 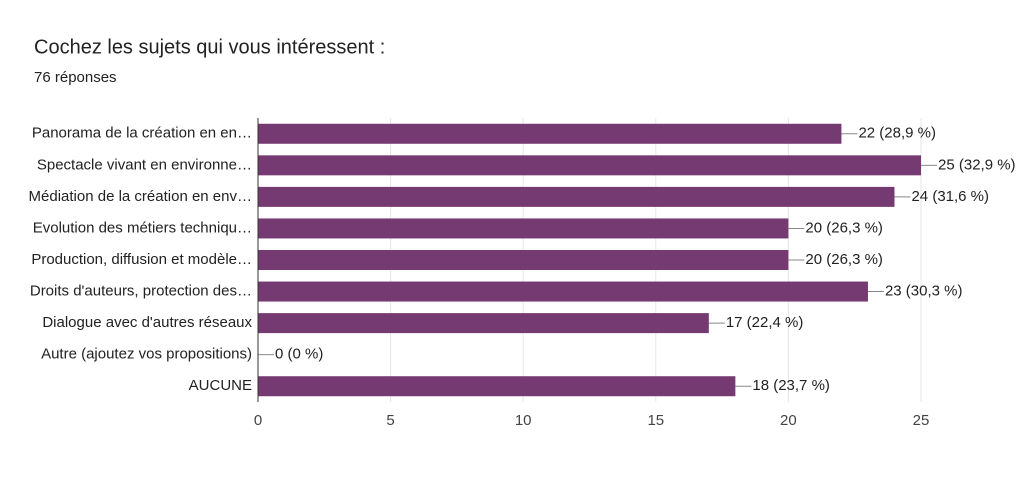 What do you see at coordinates (146, 354) in the screenshot?
I see `y-tick-label: Autre (ajoutez vos propositions)` at bounding box center [146, 354].